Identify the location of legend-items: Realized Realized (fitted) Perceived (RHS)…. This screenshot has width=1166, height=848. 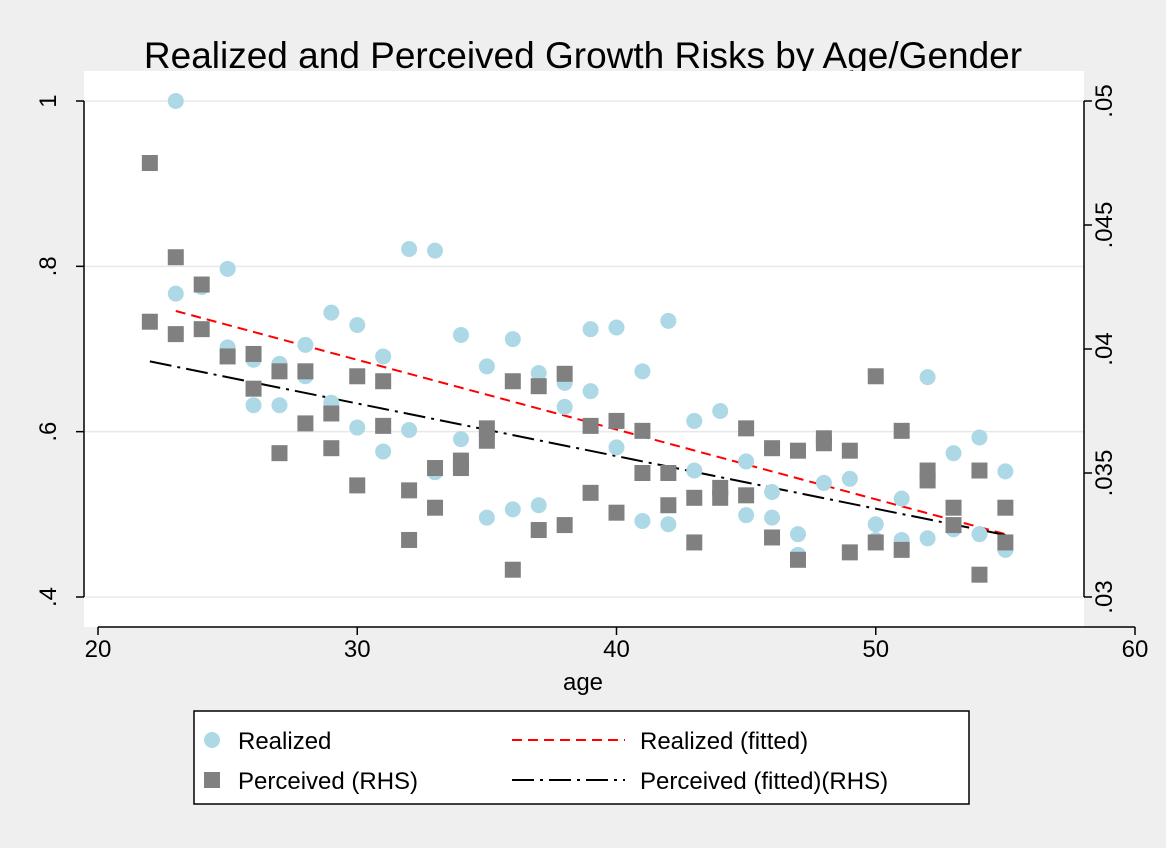
(546, 761).